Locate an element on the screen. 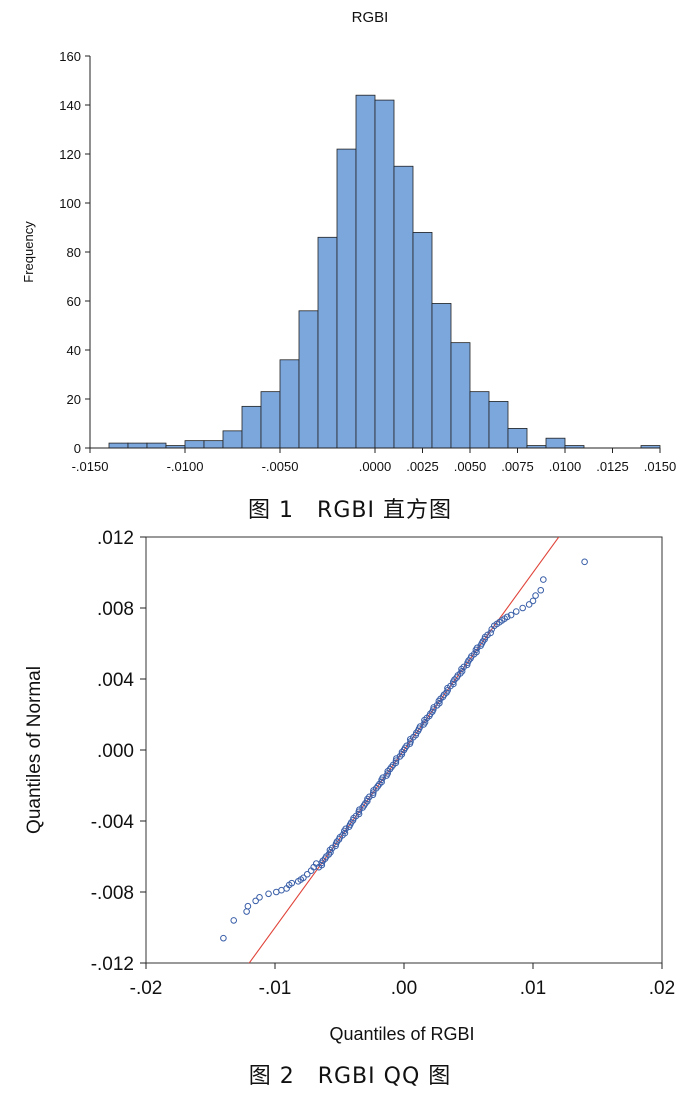 This screenshot has width=700, height=1094. y-tick-label: -.004 is located at coordinates (113, 822).